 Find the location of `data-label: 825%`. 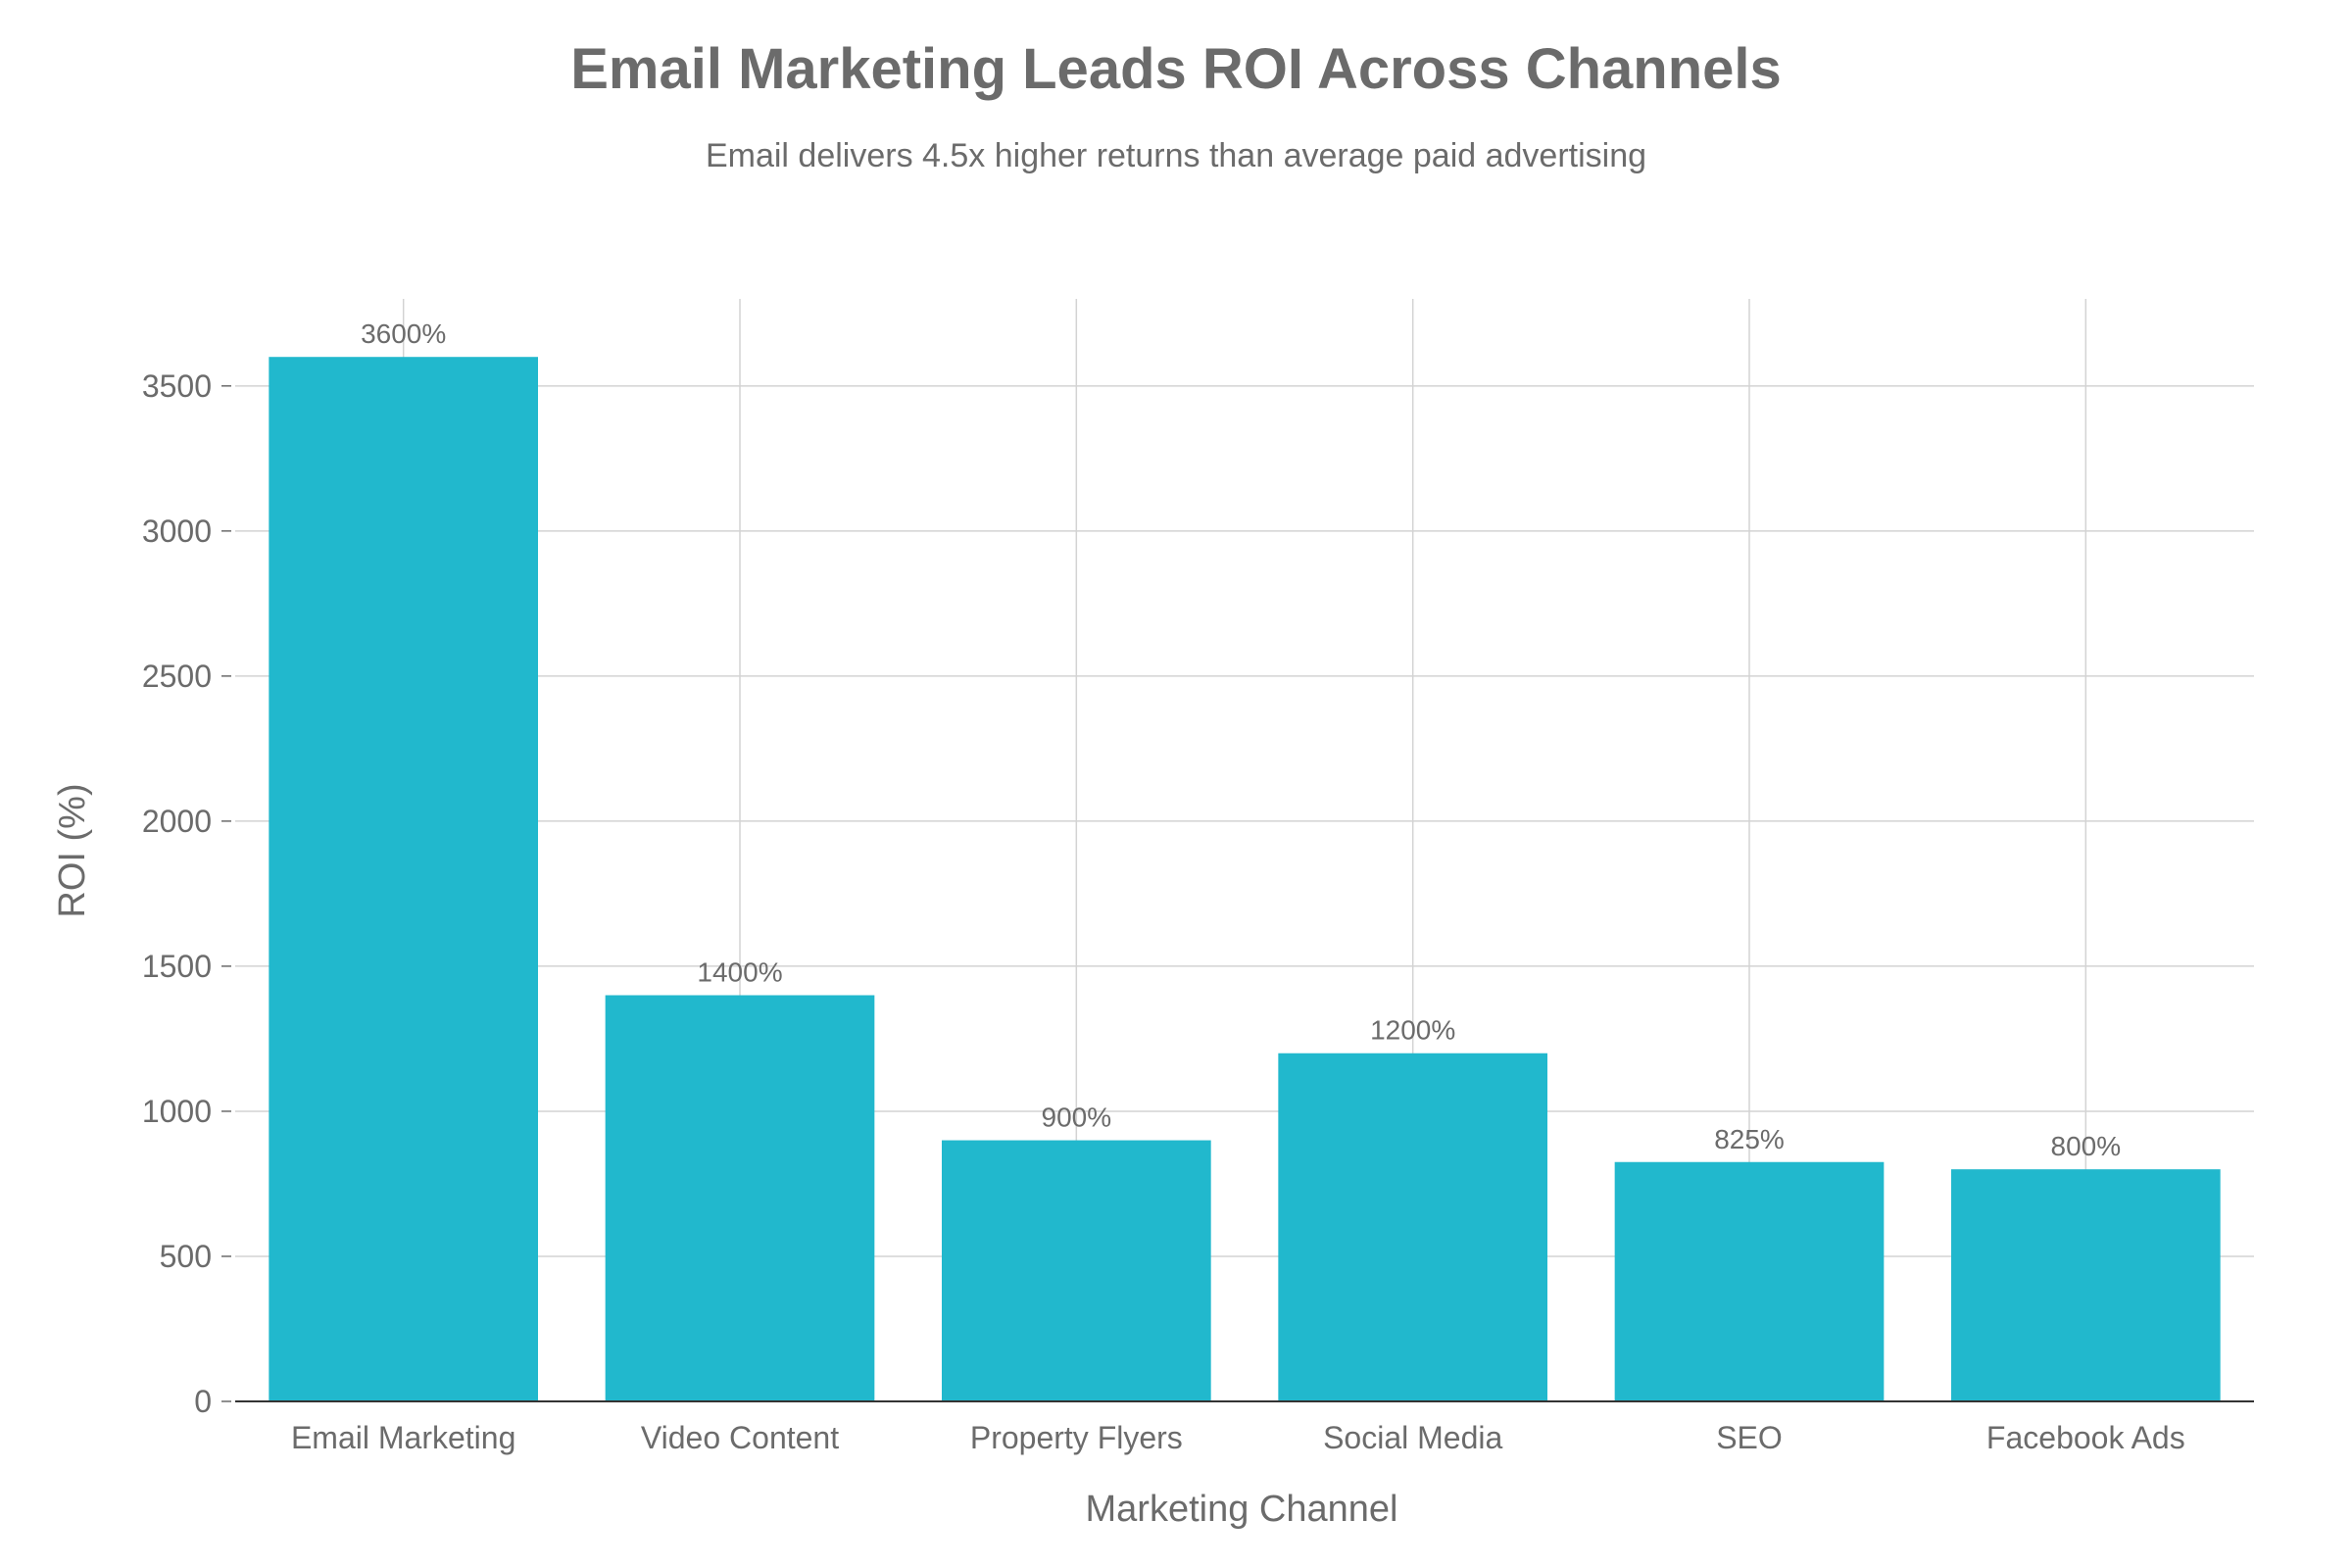

data-label: 825% is located at coordinates (1749, 1139).